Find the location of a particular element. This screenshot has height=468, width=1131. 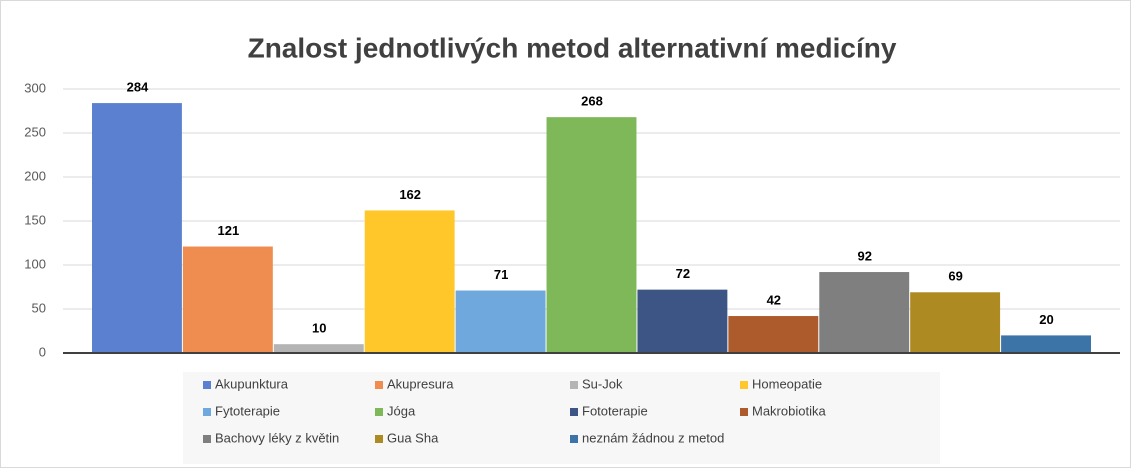

y-tick-label: 300 is located at coordinates (35, 87).